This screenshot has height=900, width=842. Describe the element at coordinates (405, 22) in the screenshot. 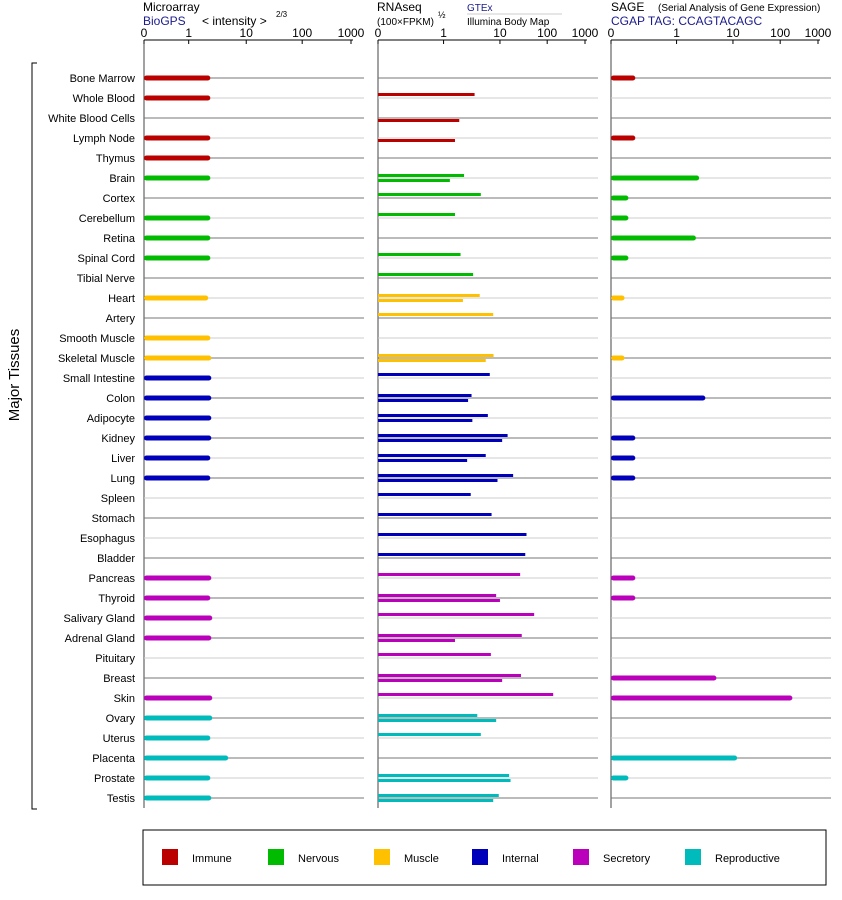

I see `rnaseq-scale-label: (100×FPKM)` at that location.